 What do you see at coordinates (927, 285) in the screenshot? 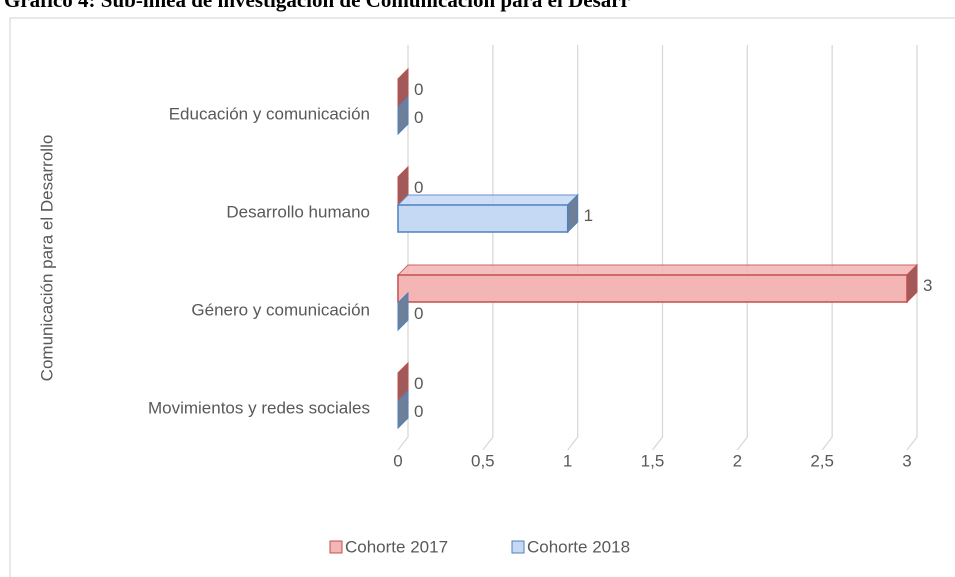
I see `data-label: 3` at bounding box center [927, 285].